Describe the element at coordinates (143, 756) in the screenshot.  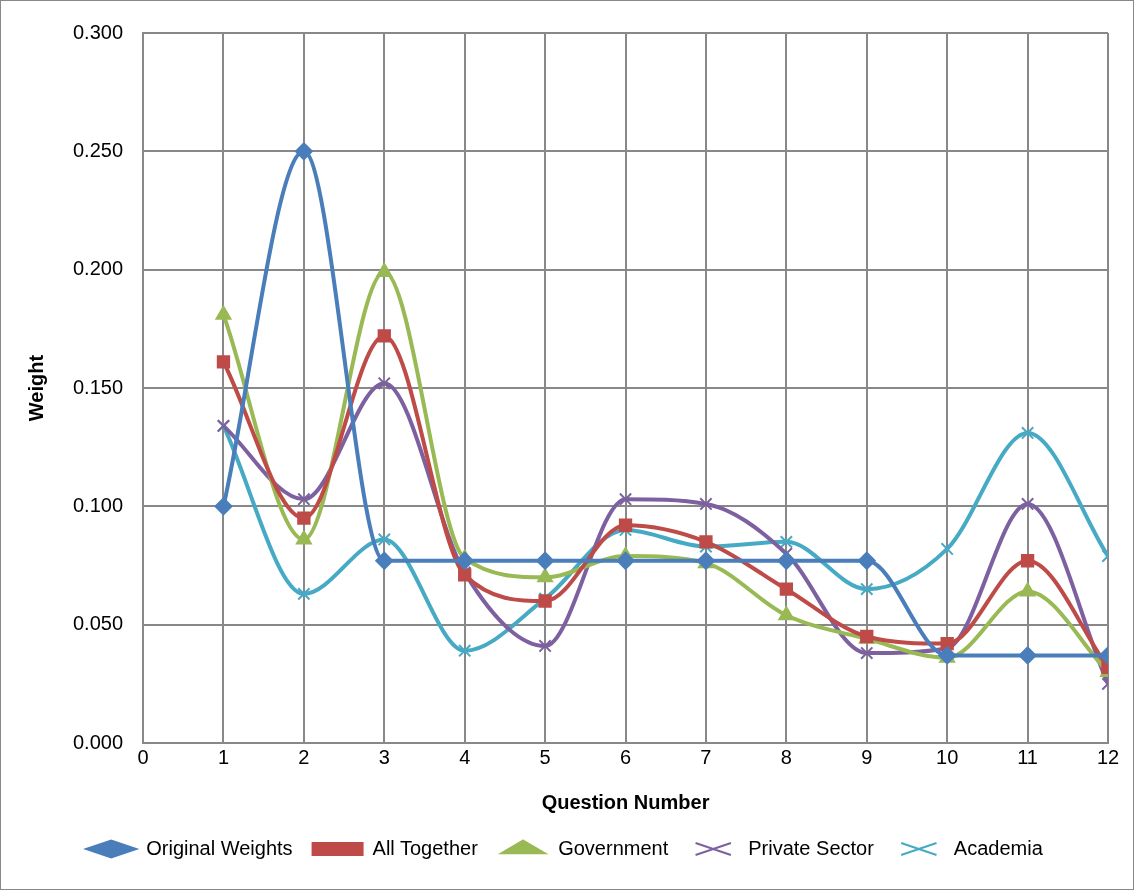
I see `x-tick-label: 0` at that location.